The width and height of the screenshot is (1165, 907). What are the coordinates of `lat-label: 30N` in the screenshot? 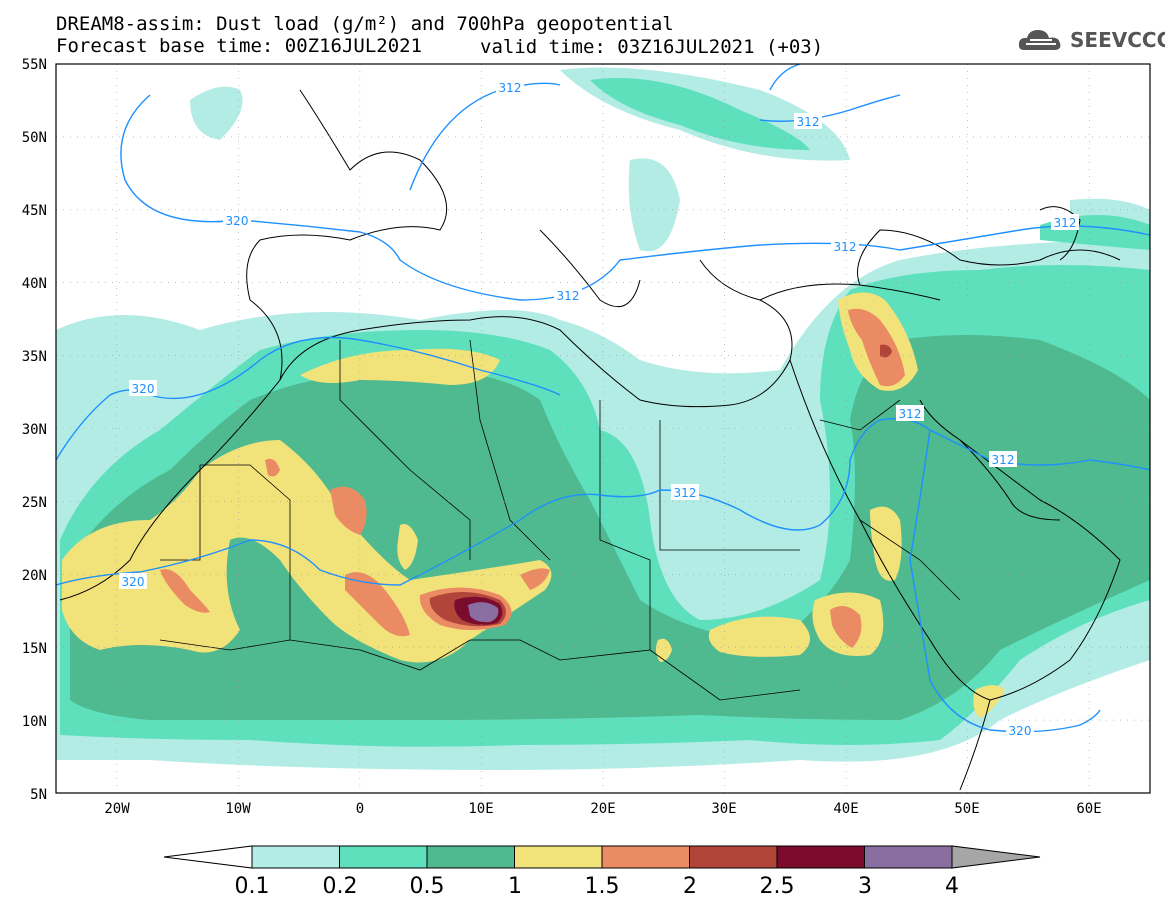 It's located at (34, 430).